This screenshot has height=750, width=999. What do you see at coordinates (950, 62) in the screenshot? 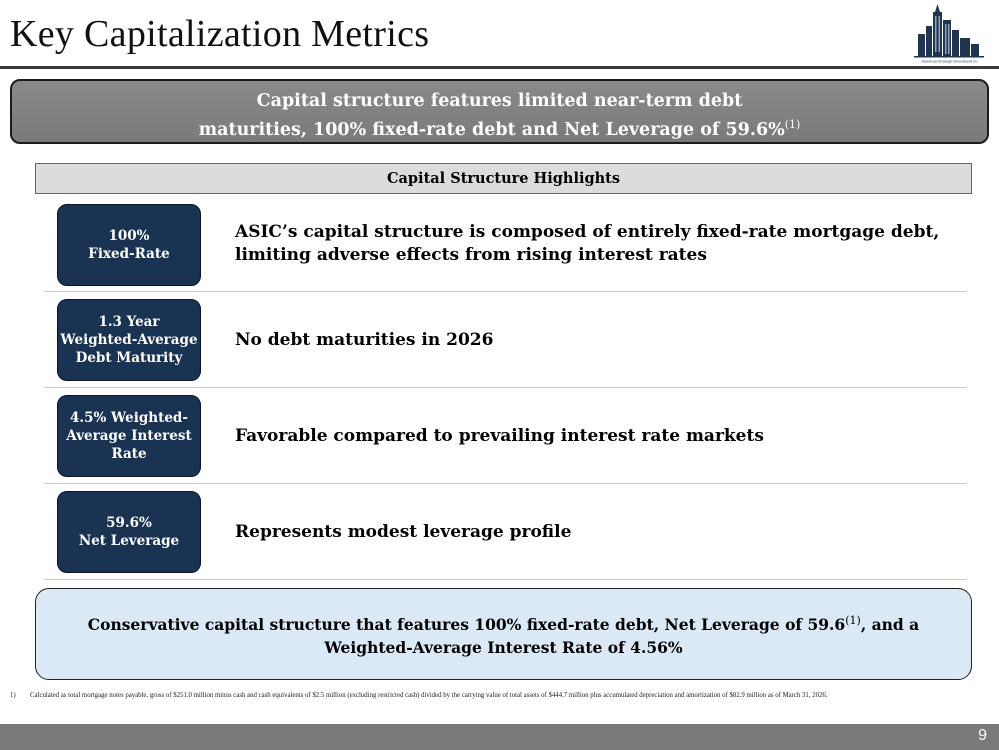
I see `logo-caption: American Strategic Investment Co.` at bounding box center [950, 62].